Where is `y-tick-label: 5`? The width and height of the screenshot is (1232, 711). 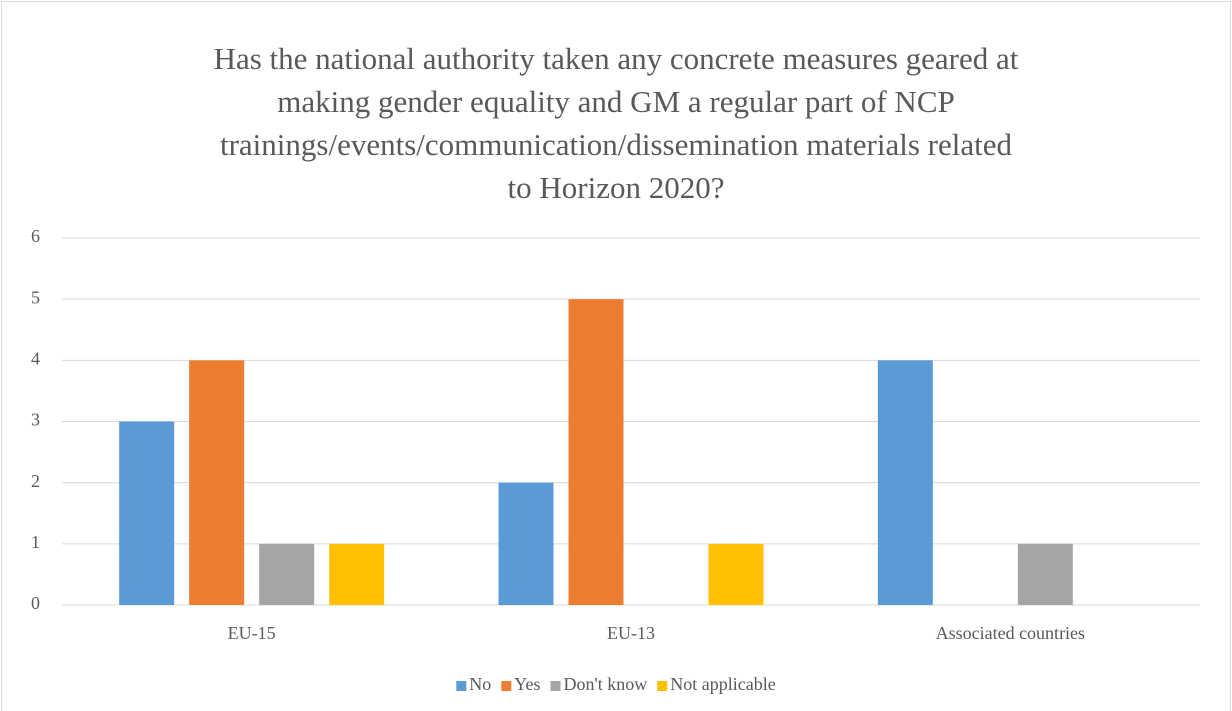
y-tick-label: 5 is located at coordinates (35, 297).